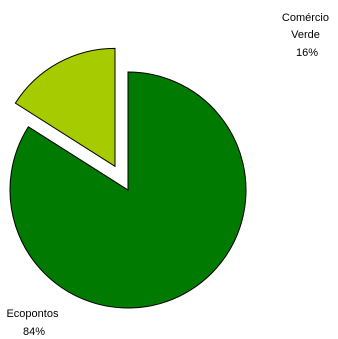 Image resolution: width=338 pixels, height=339 pixels. What do you see at coordinates (65, 107) in the screenshot?
I see `pie-slice-comercio-verde` at bounding box center [65, 107].